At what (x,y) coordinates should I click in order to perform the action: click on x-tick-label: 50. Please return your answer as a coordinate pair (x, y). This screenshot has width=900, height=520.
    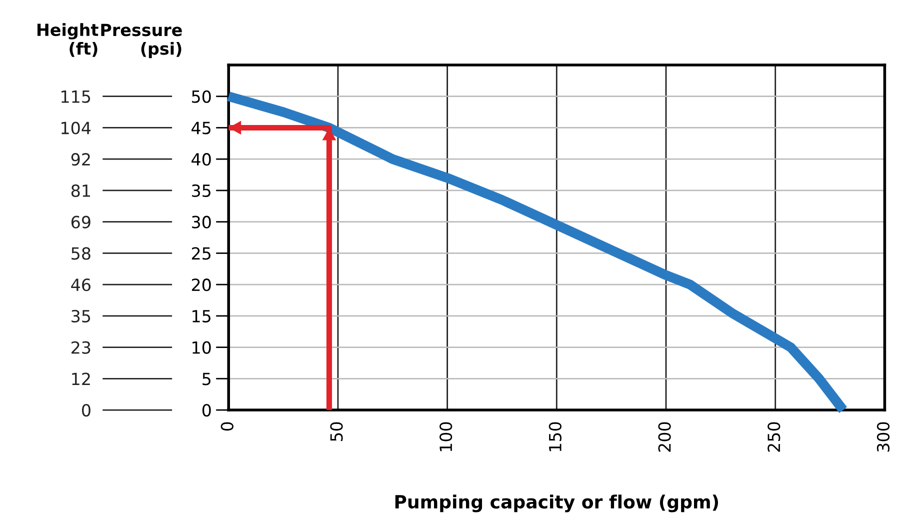
    Looking at the image, I should click on (336, 432).